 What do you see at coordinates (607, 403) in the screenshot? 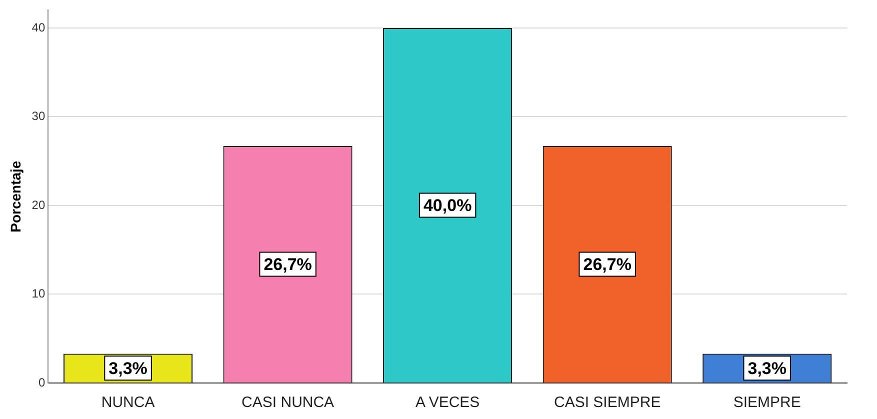
I see `x-tick-label: CASI SIEMPRE` at bounding box center [607, 403].